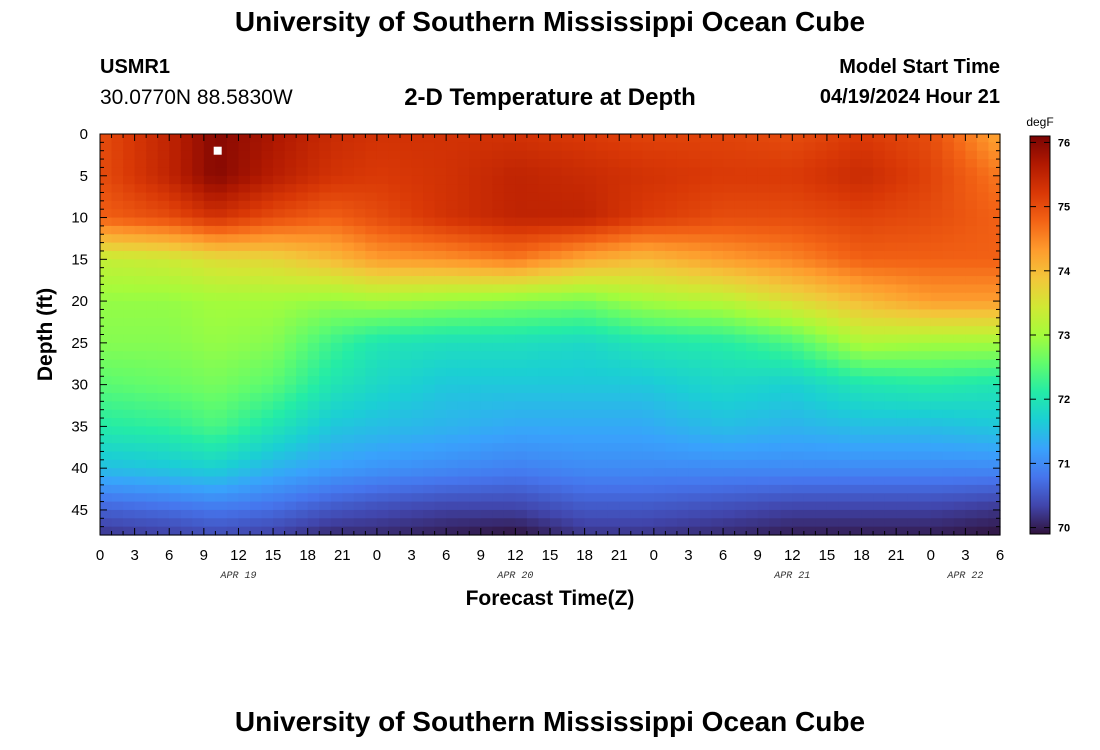 This screenshot has width=1100, height=750. Describe the element at coordinates (84, 176) in the screenshot. I see `y-tick-label: 5` at that location.